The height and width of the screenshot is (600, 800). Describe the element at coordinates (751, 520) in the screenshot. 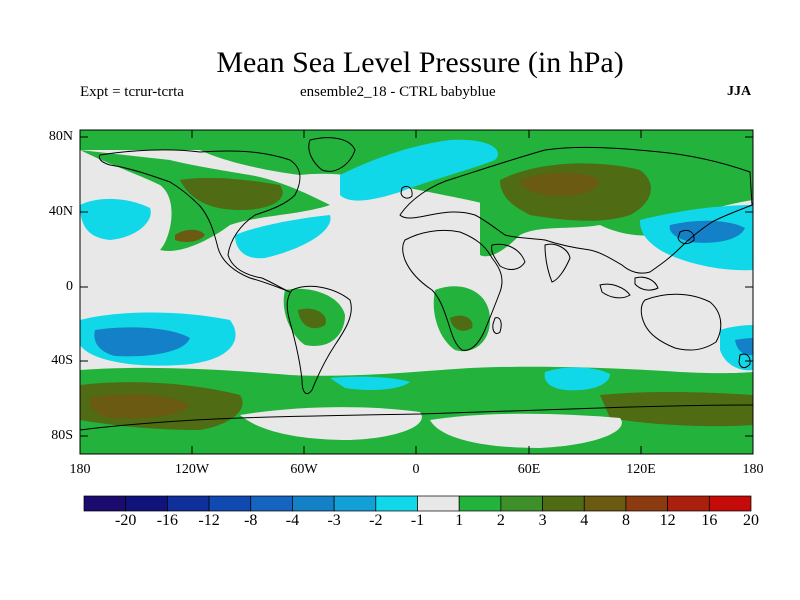

I see `colorbar-tick-label: 20` at that location.